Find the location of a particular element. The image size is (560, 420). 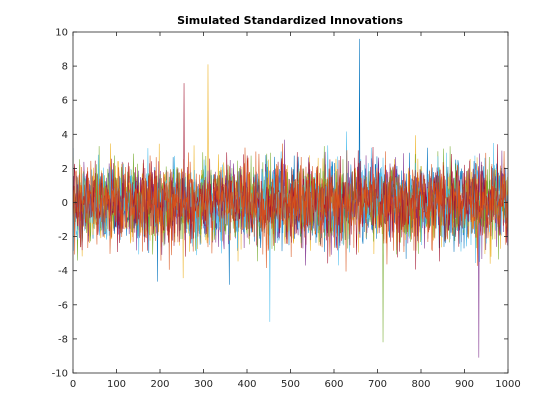

y-tick-label: 8 is located at coordinates (65, 67).